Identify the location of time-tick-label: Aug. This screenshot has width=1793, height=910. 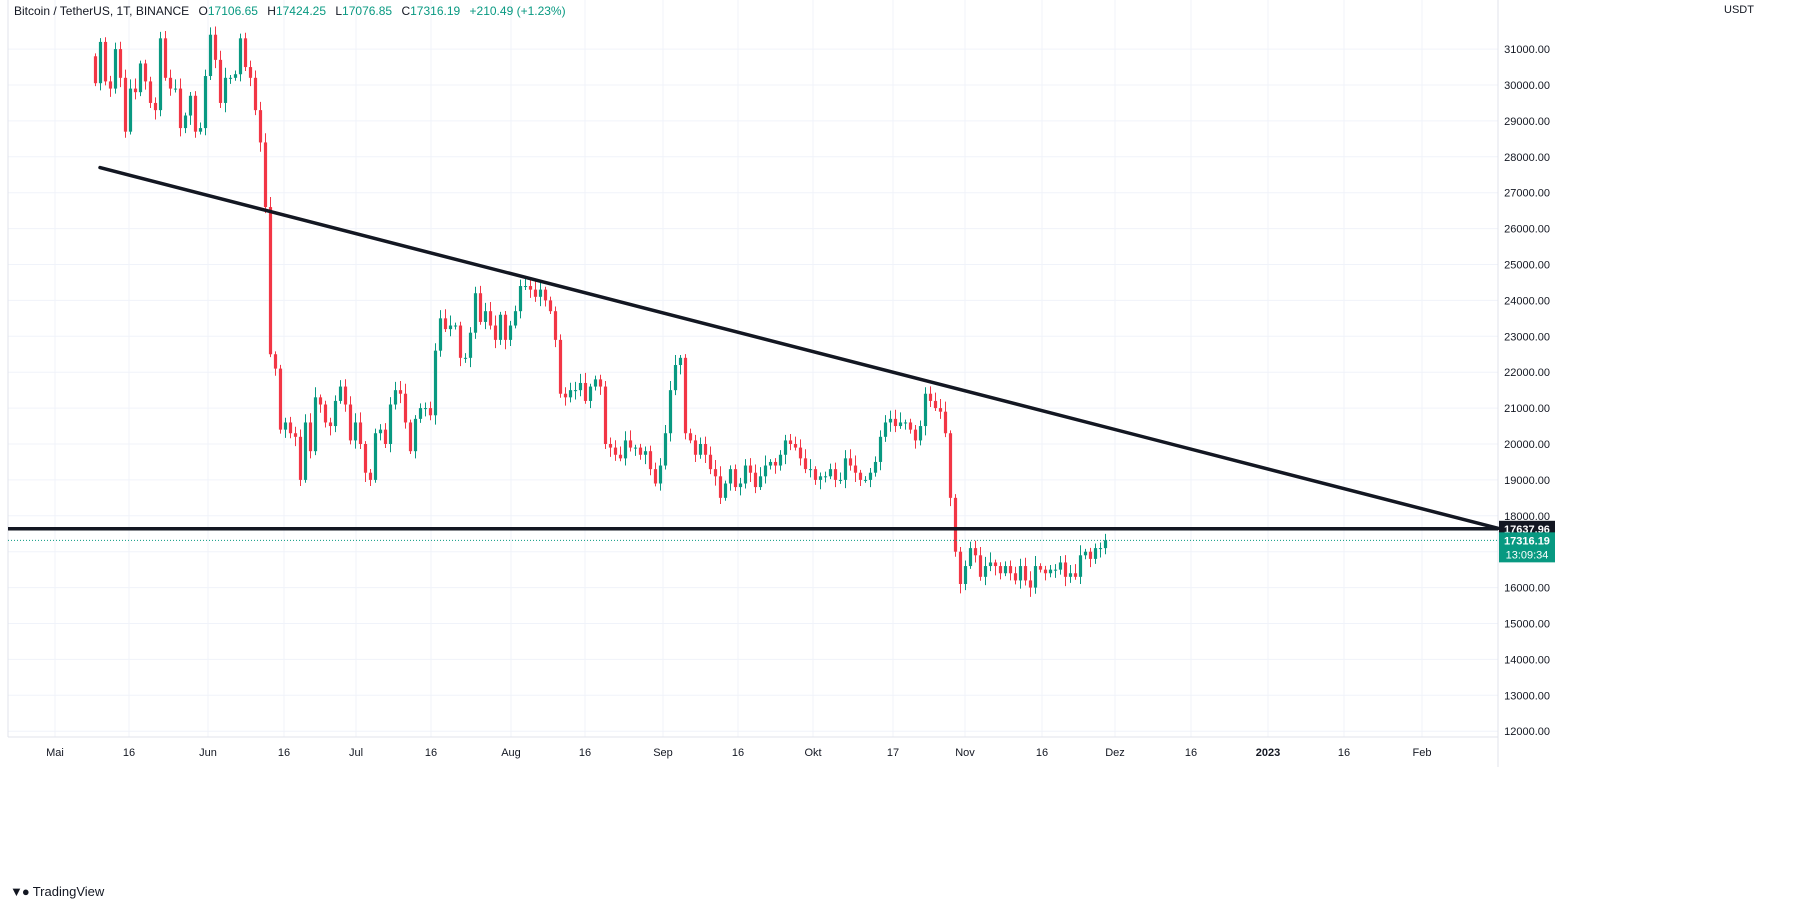
(511, 753).